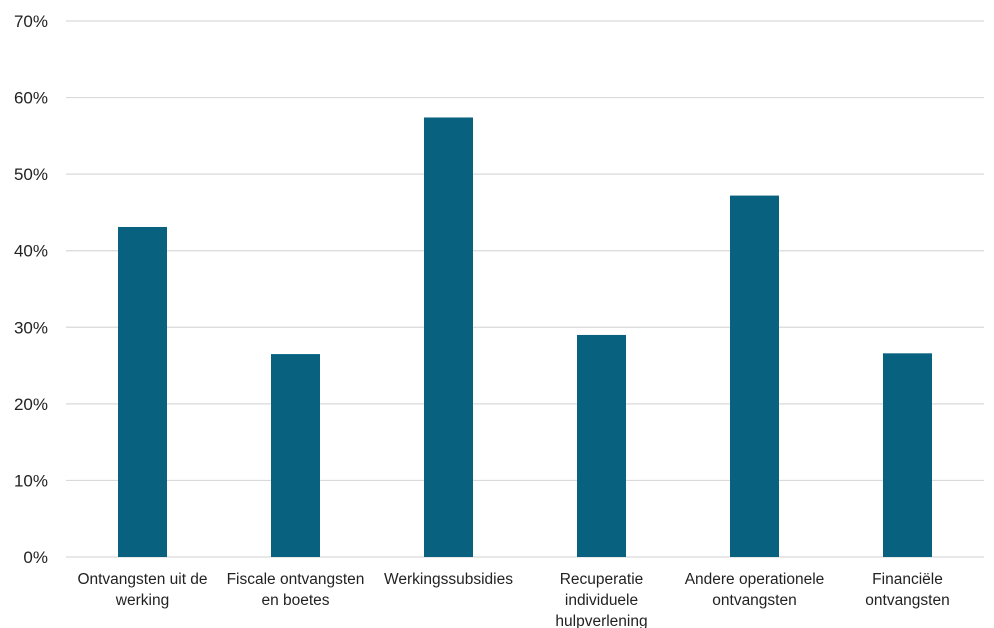  I want to click on y-tick-label: 0%, so click(35, 557).